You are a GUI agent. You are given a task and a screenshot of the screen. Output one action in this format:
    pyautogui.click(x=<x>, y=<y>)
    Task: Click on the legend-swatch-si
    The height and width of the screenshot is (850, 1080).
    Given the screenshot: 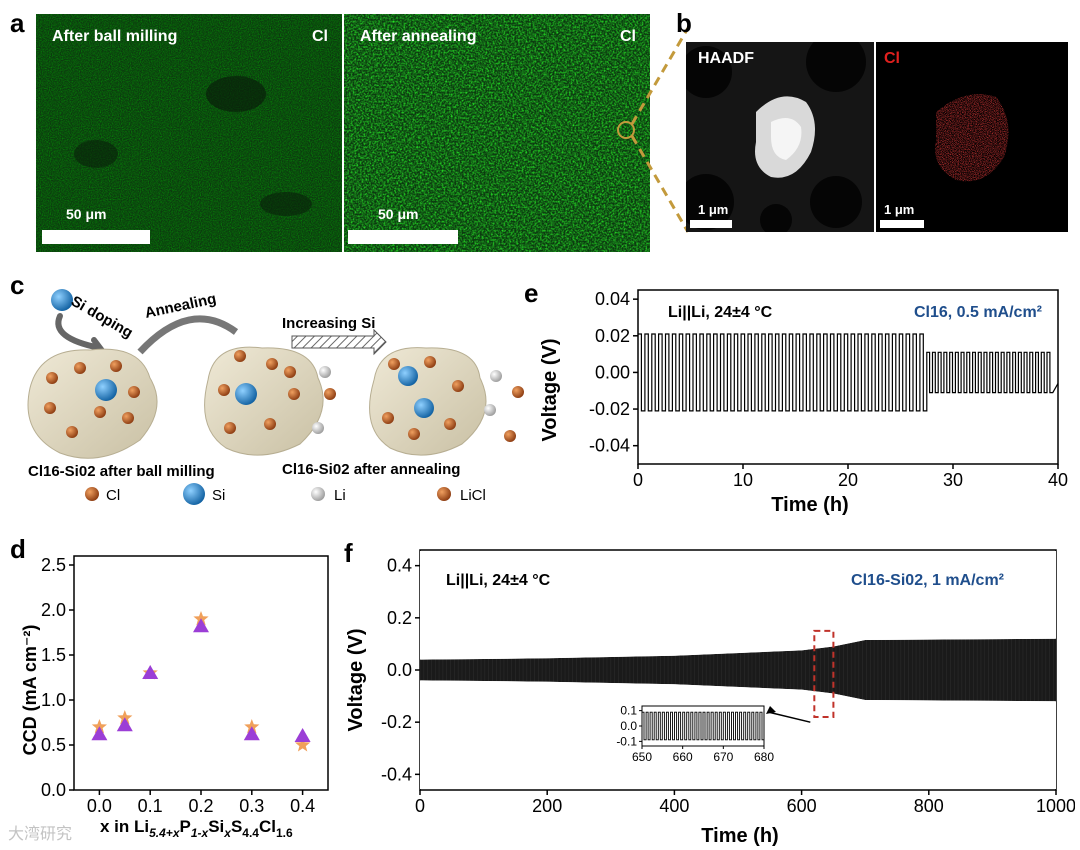 What is the action you would take?
    pyautogui.click(x=194, y=494)
    